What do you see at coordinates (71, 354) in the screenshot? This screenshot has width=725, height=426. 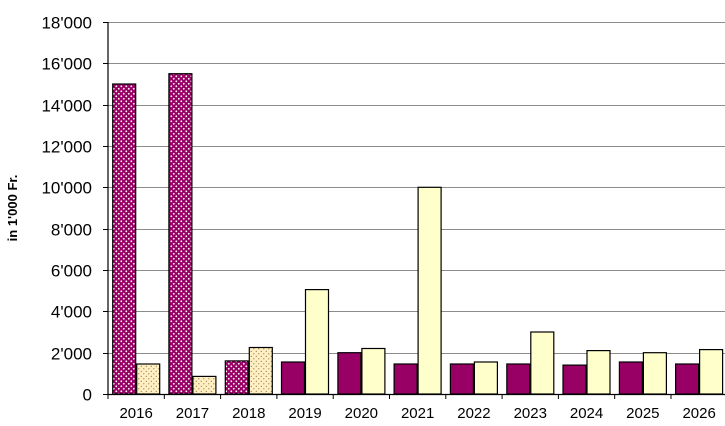 I see `y-tick-label: 2'000` at bounding box center [71, 354].